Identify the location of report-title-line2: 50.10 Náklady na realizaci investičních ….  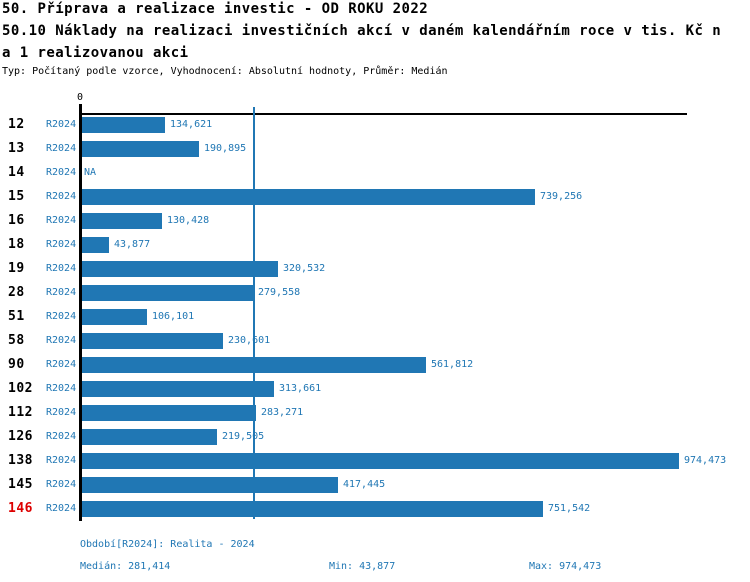
(362, 31).